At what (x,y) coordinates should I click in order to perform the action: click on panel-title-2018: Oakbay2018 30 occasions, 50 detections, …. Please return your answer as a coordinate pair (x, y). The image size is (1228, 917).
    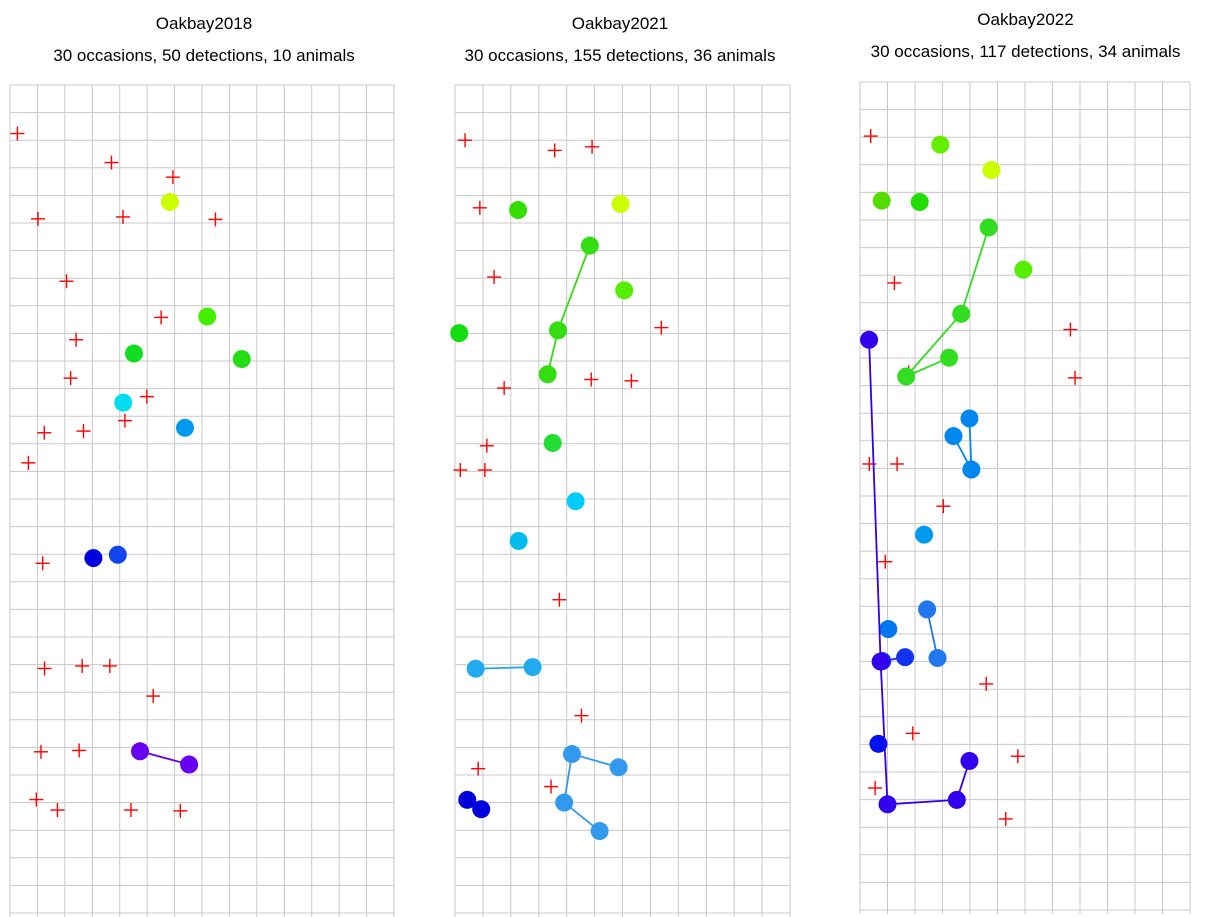
    Looking at the image, I should click on (204, 40).